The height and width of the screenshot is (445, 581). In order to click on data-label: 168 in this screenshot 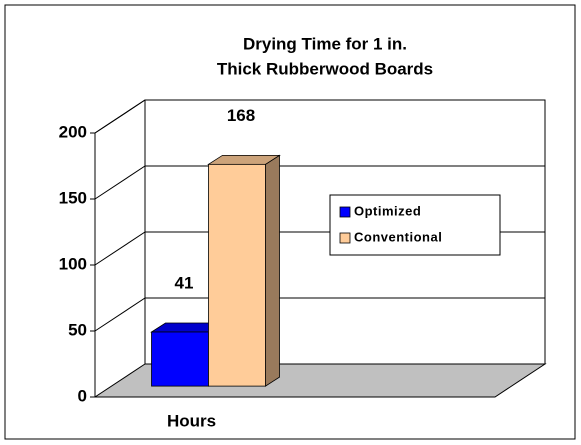, I will do `click(241, 115)`.